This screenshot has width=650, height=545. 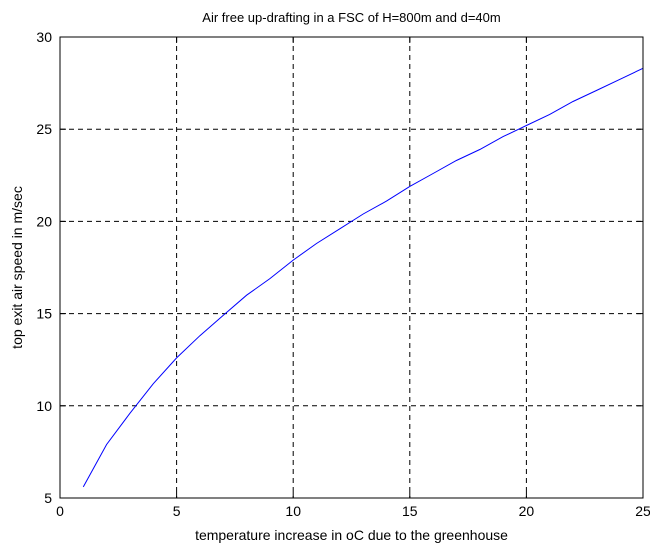 What do you see at coordinates (60, 511) in the screenshot?
I see `x-tick-label: 0` at bounding box center [60, 511].